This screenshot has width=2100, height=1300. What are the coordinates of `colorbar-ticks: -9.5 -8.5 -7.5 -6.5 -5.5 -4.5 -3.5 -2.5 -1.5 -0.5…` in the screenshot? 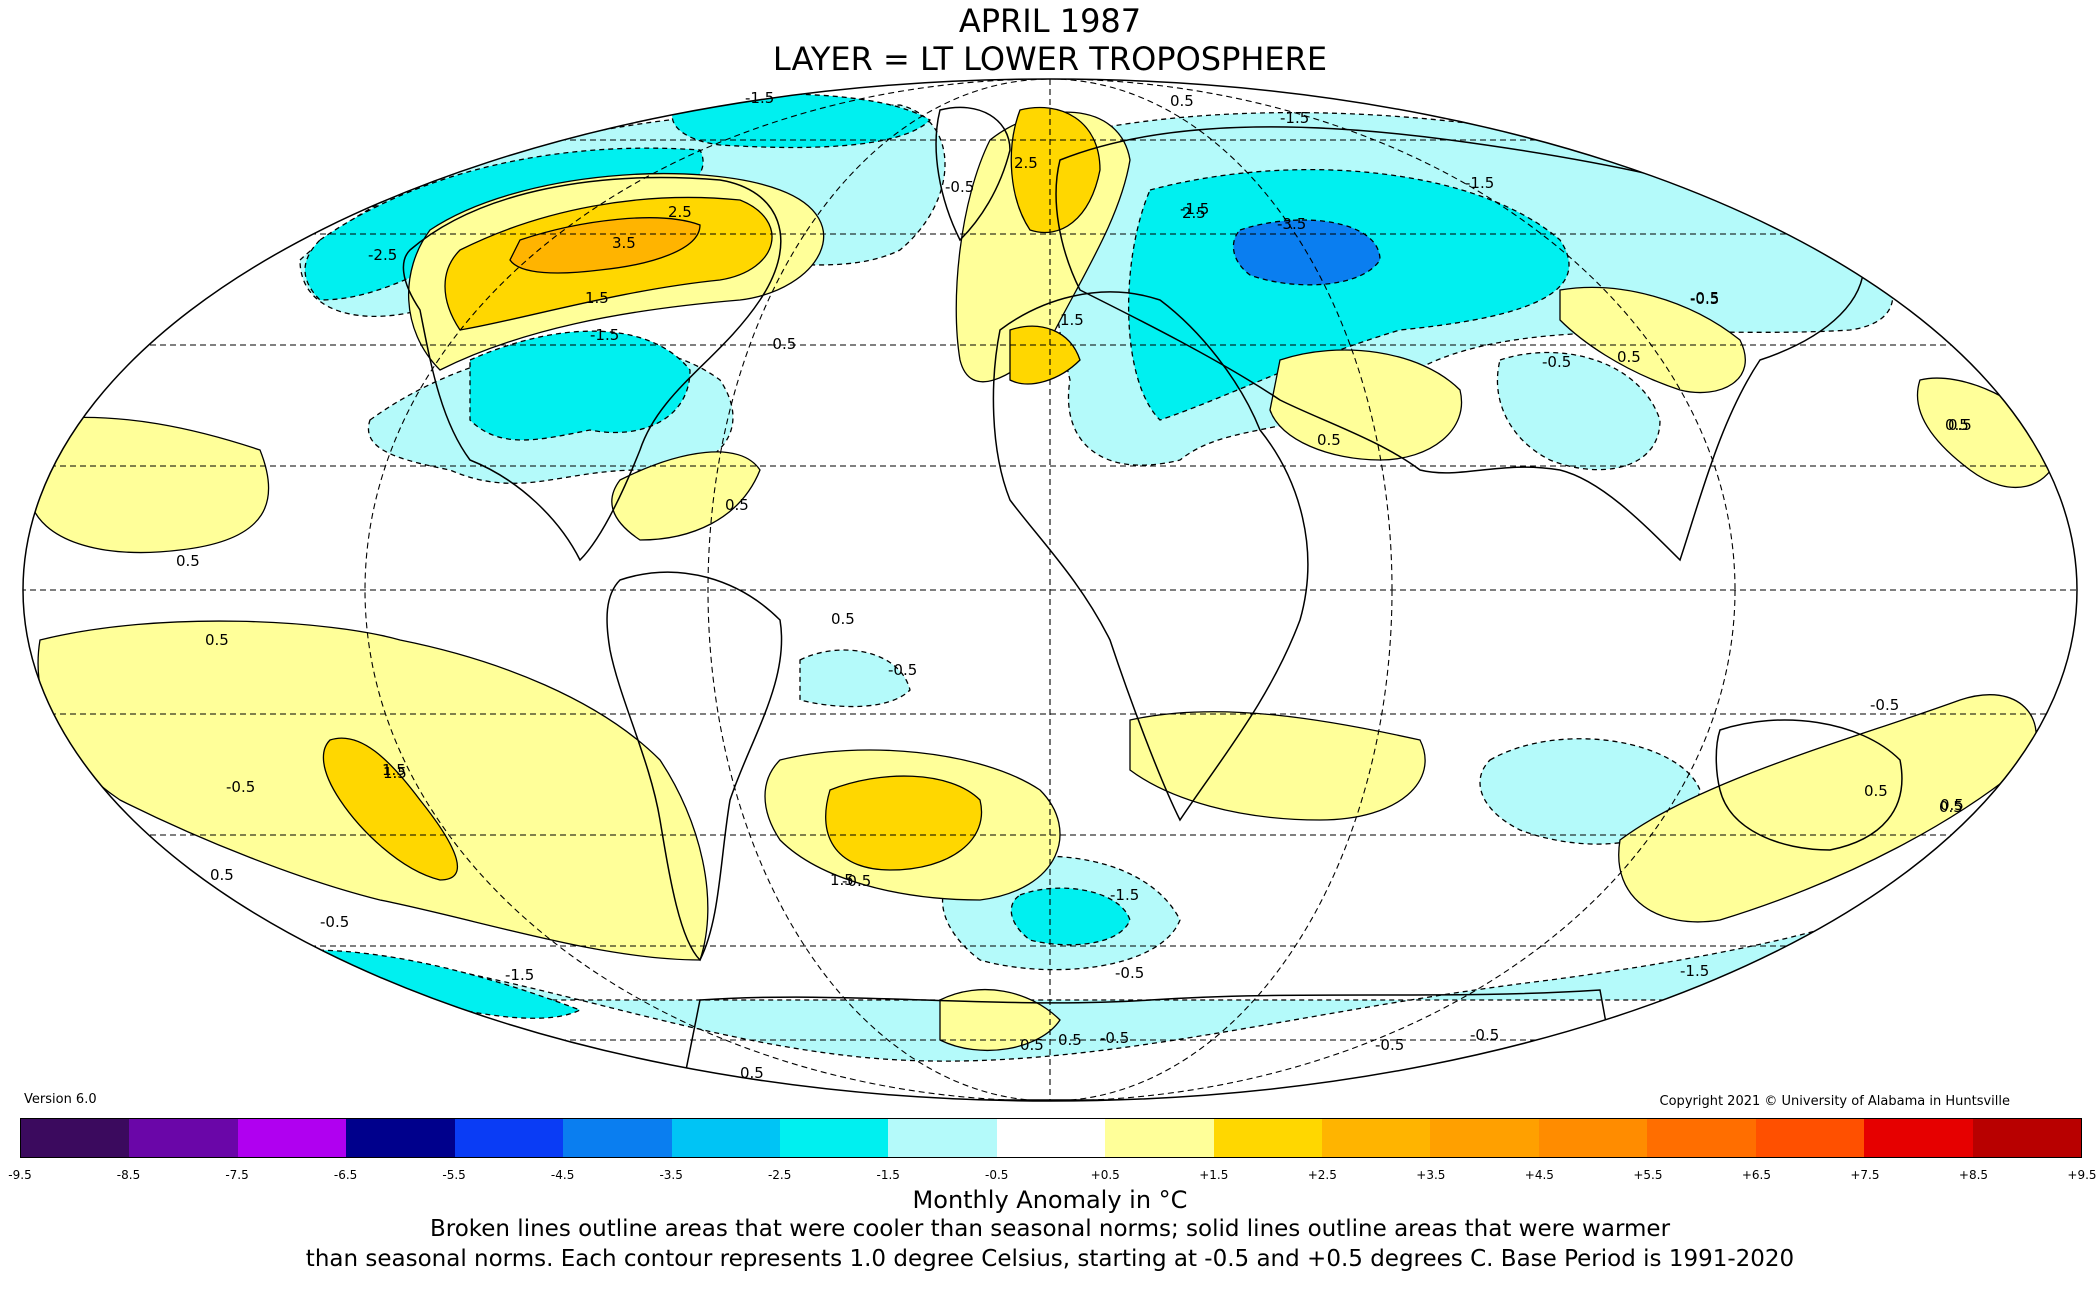 It's located at (1052, 1177).